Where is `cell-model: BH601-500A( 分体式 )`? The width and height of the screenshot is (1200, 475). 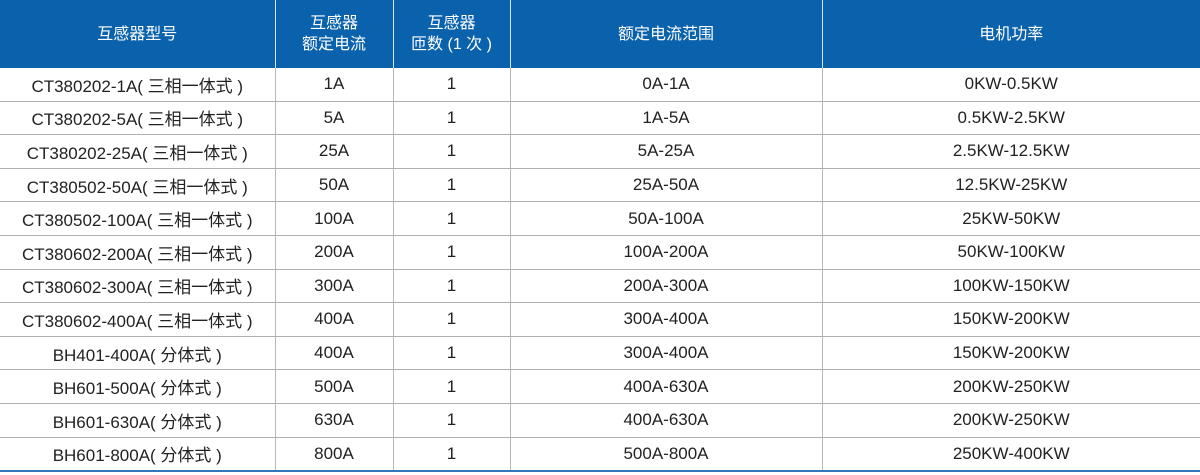
cell-model: BH601-500A( 分体式 ) is located at coordinates (137, 386).